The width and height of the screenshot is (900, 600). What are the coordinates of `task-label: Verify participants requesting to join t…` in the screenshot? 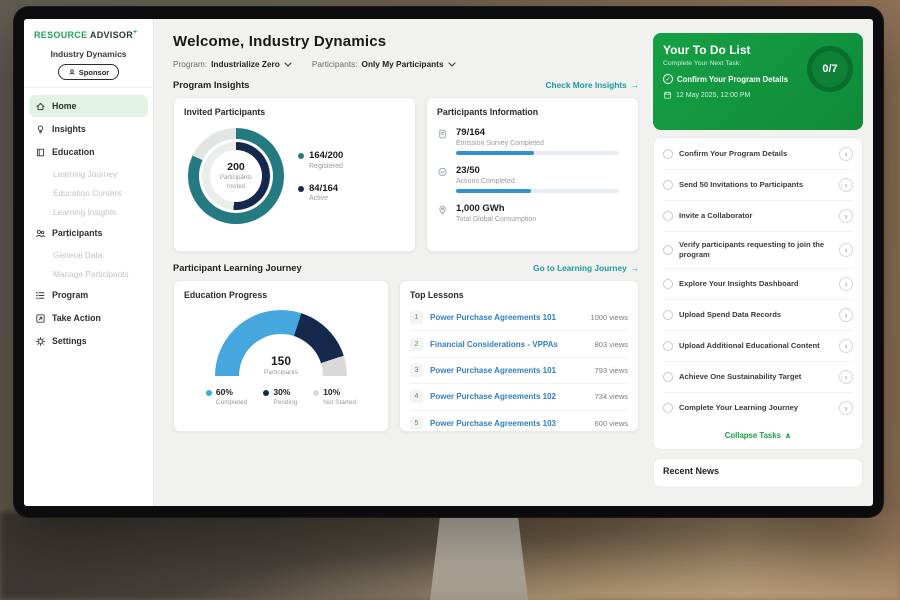 It's located at (752, 249).